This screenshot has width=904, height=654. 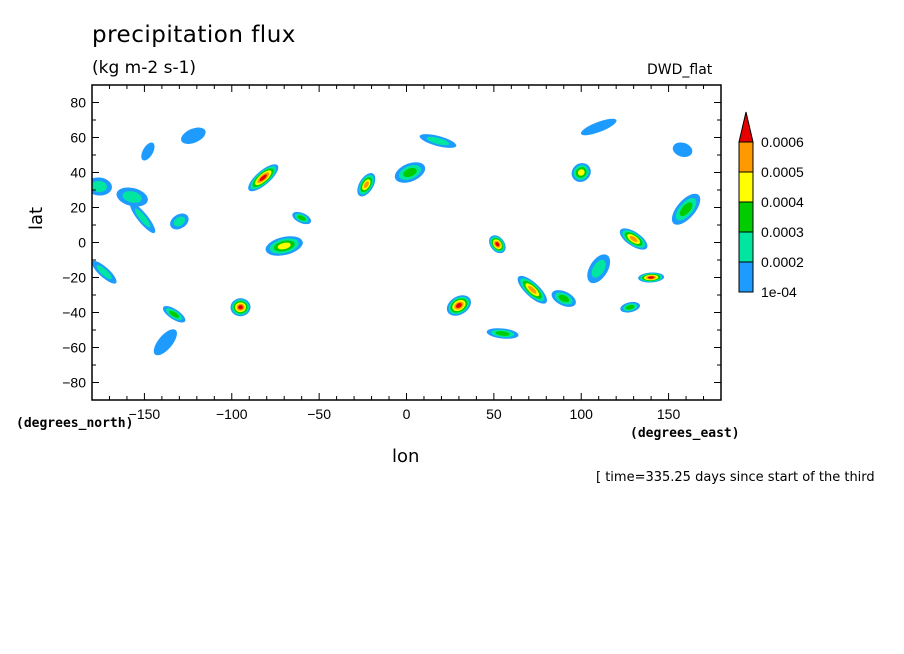 I want to click on colorbar-label: 0.0002, so click(x=782, y=262).